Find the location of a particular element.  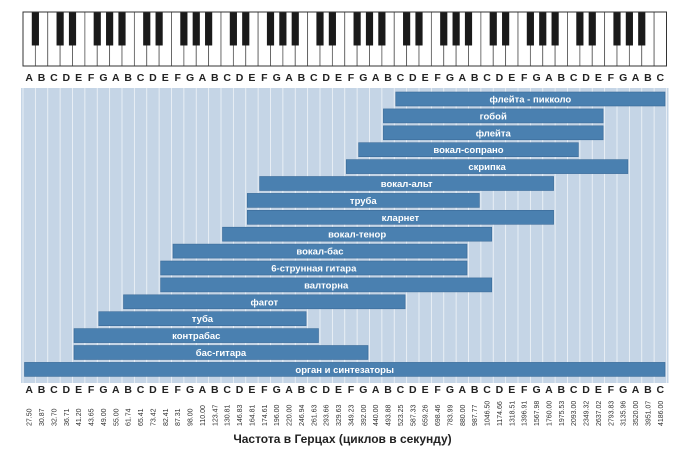

frequency-tick-label: 493.88 is located at coordinates (389, 415).